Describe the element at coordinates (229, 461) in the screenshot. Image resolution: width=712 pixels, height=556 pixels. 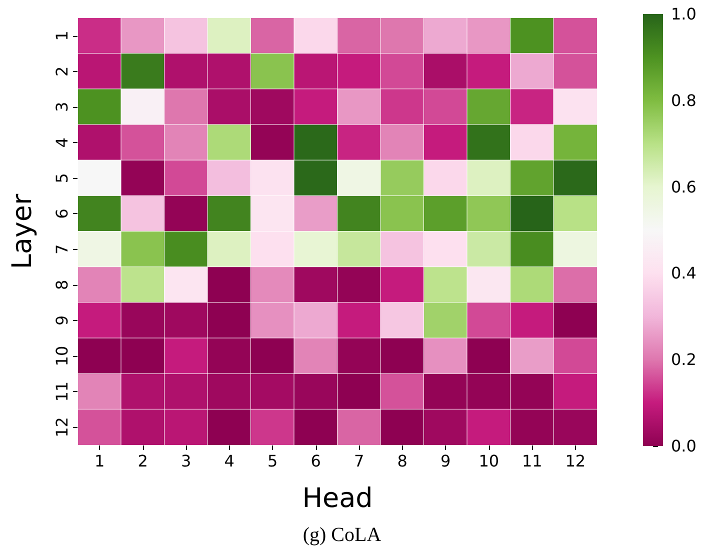
I see `x-tick-label: 4` at that location.